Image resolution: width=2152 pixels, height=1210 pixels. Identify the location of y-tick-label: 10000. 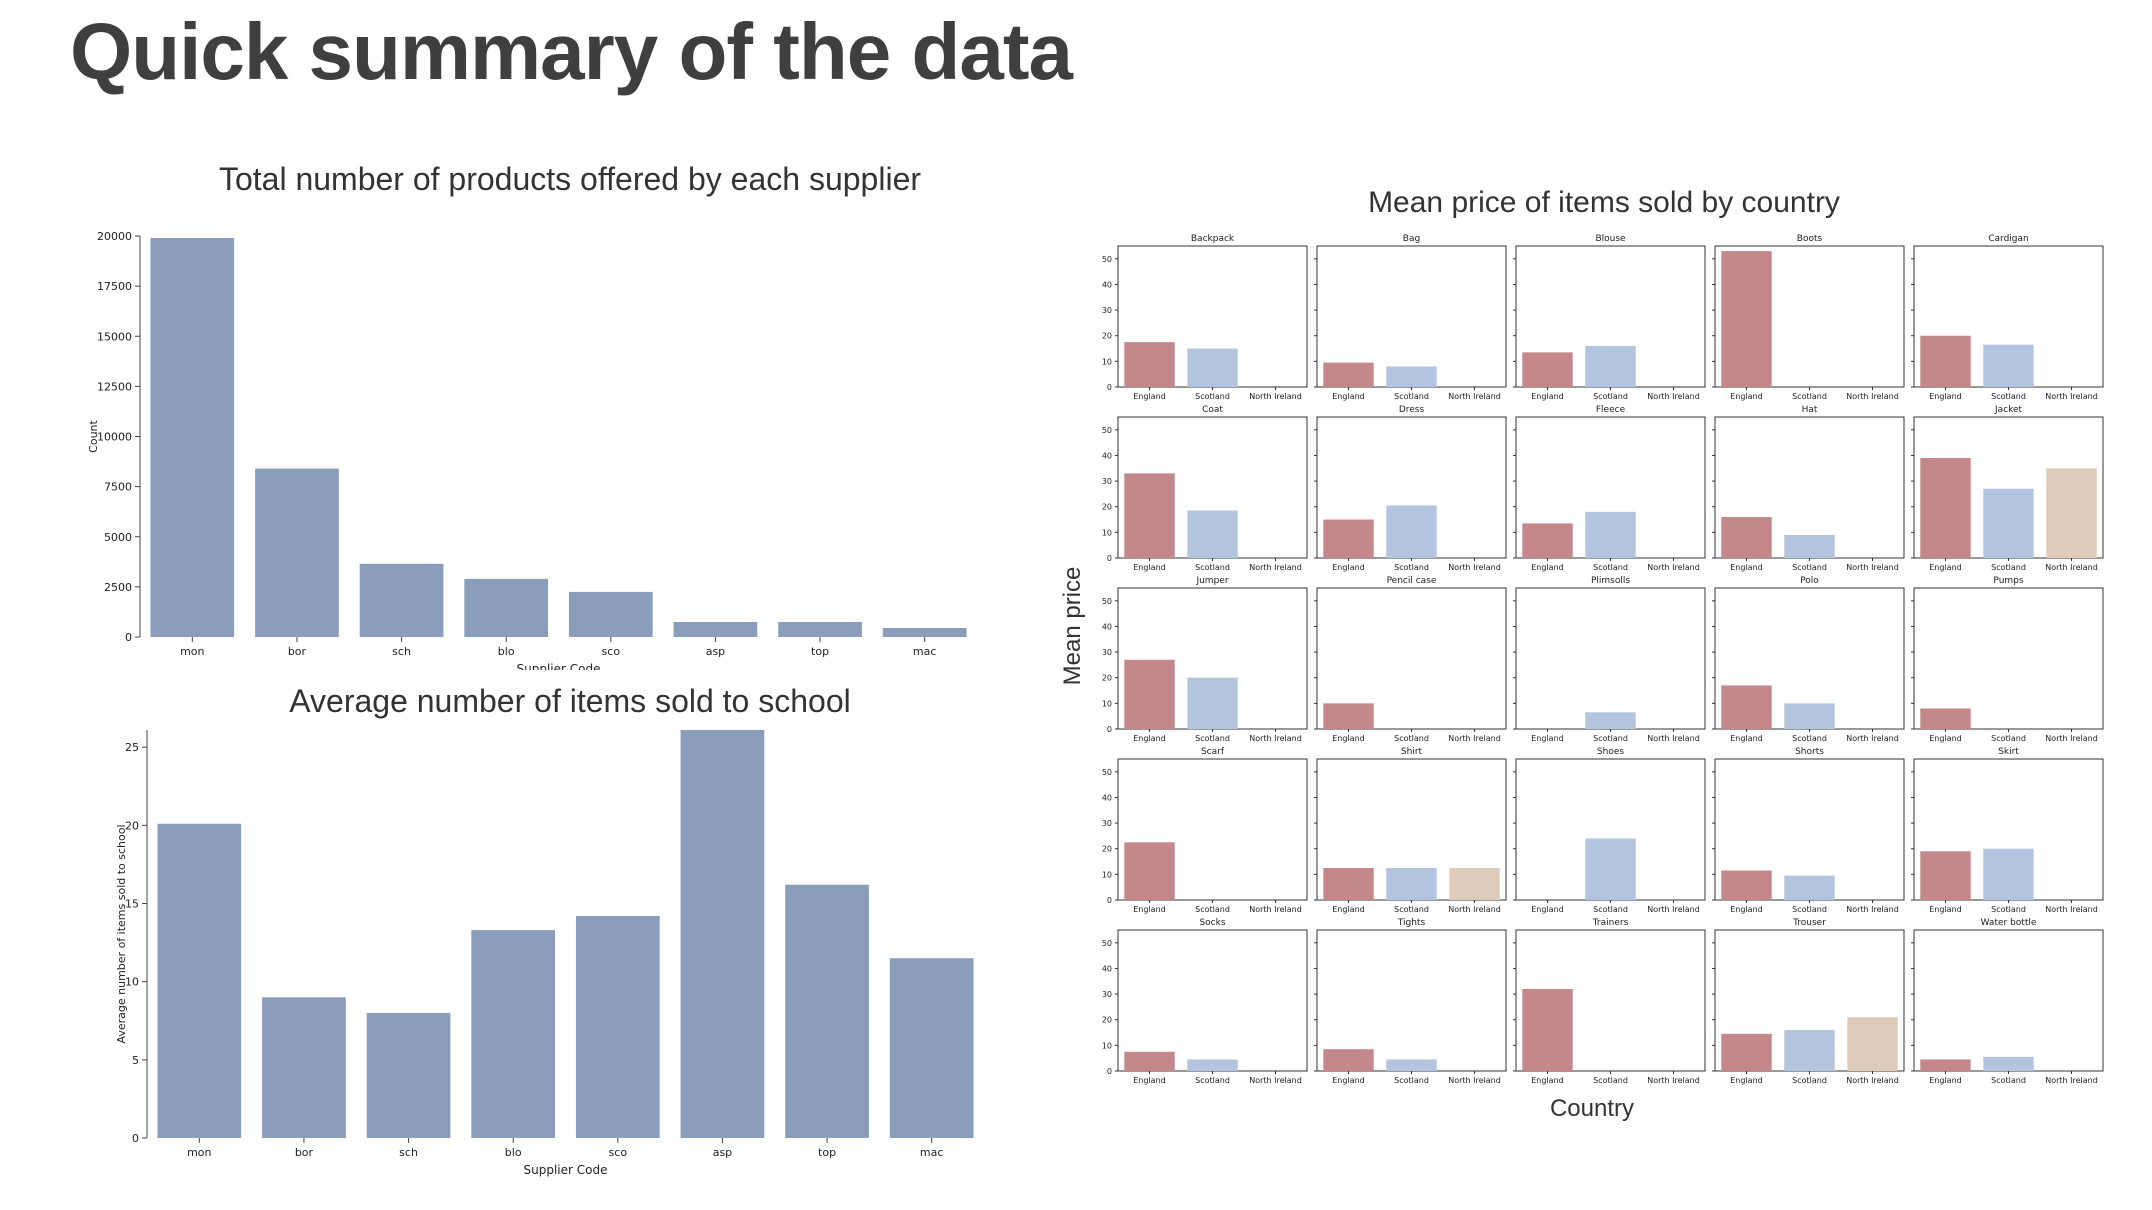
(114, 437).